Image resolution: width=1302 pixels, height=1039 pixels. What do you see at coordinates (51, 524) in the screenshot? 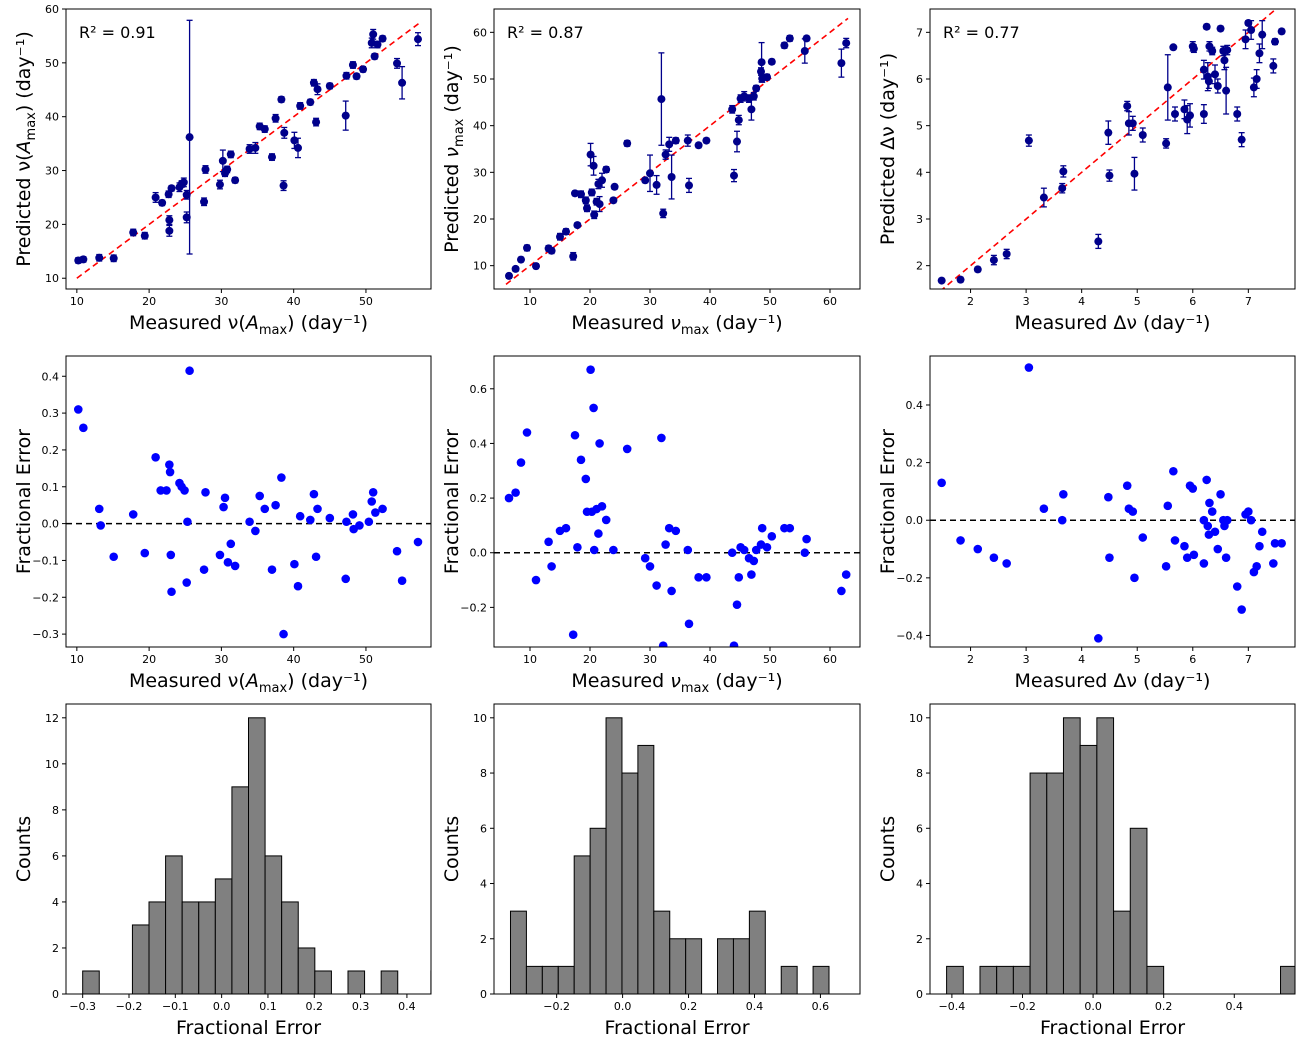
I see `y-tick-label: 0.0` at bounding box center [51, 524].